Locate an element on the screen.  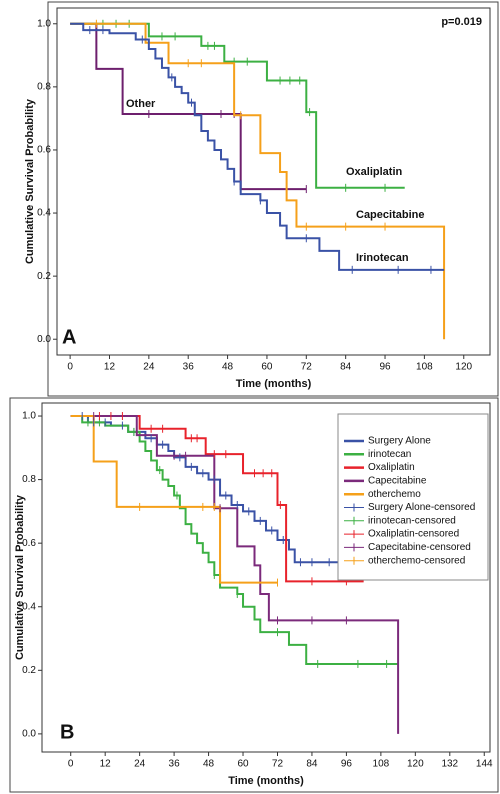
panel-label: B is located at coordinates (67, 732).